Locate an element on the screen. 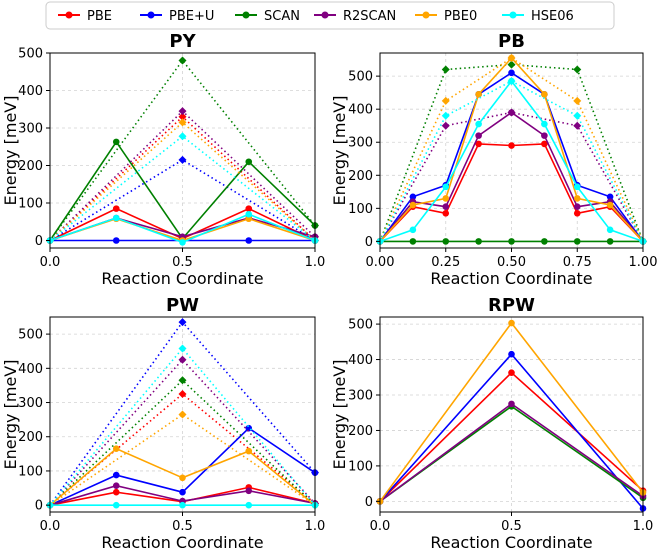 The height and width of the screenshot is (549, 661). legend-label-pbe0: PBE0 is located at coordinates (460, 16).